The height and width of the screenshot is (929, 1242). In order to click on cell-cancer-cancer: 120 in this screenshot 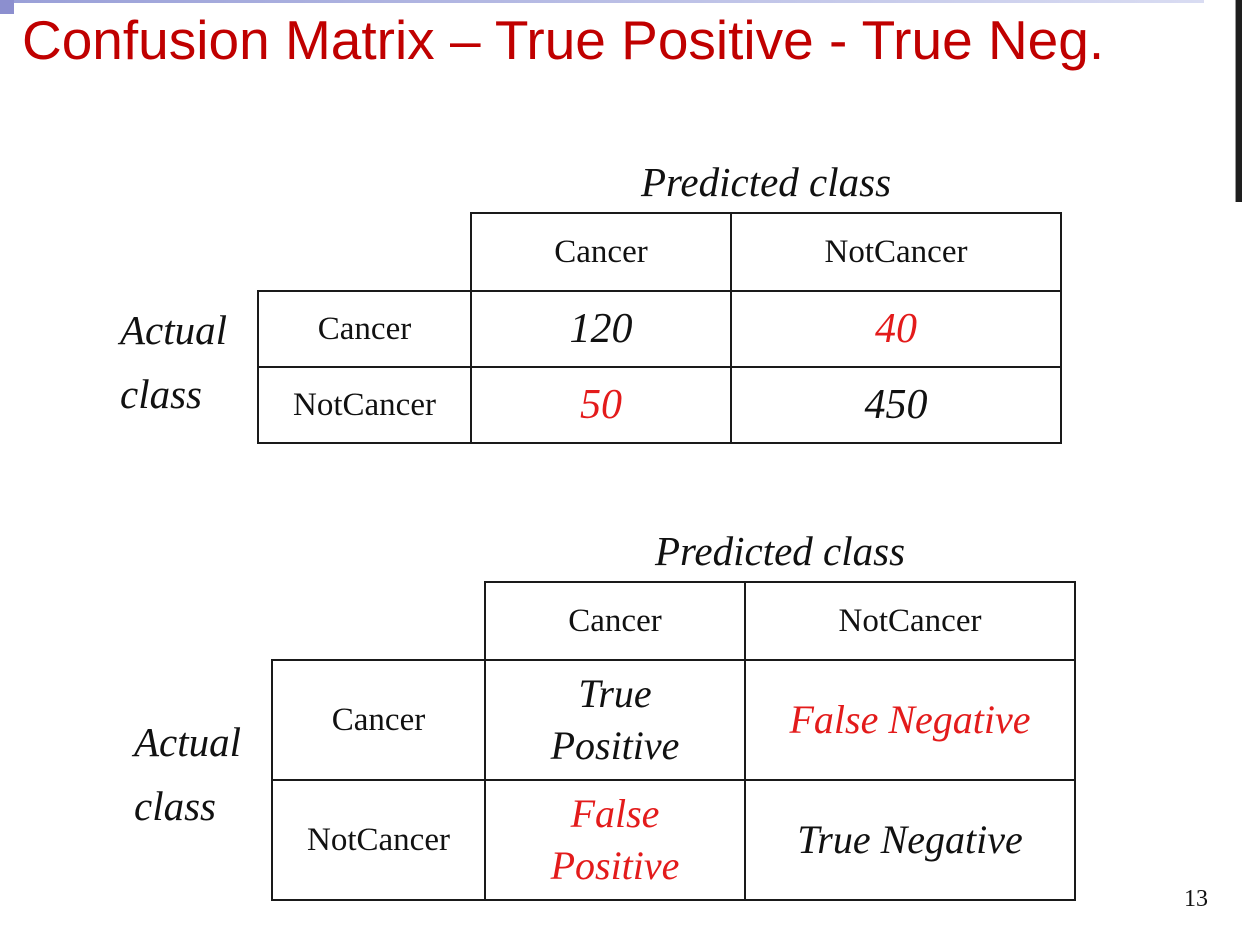, I will do `click(601, 329)`.